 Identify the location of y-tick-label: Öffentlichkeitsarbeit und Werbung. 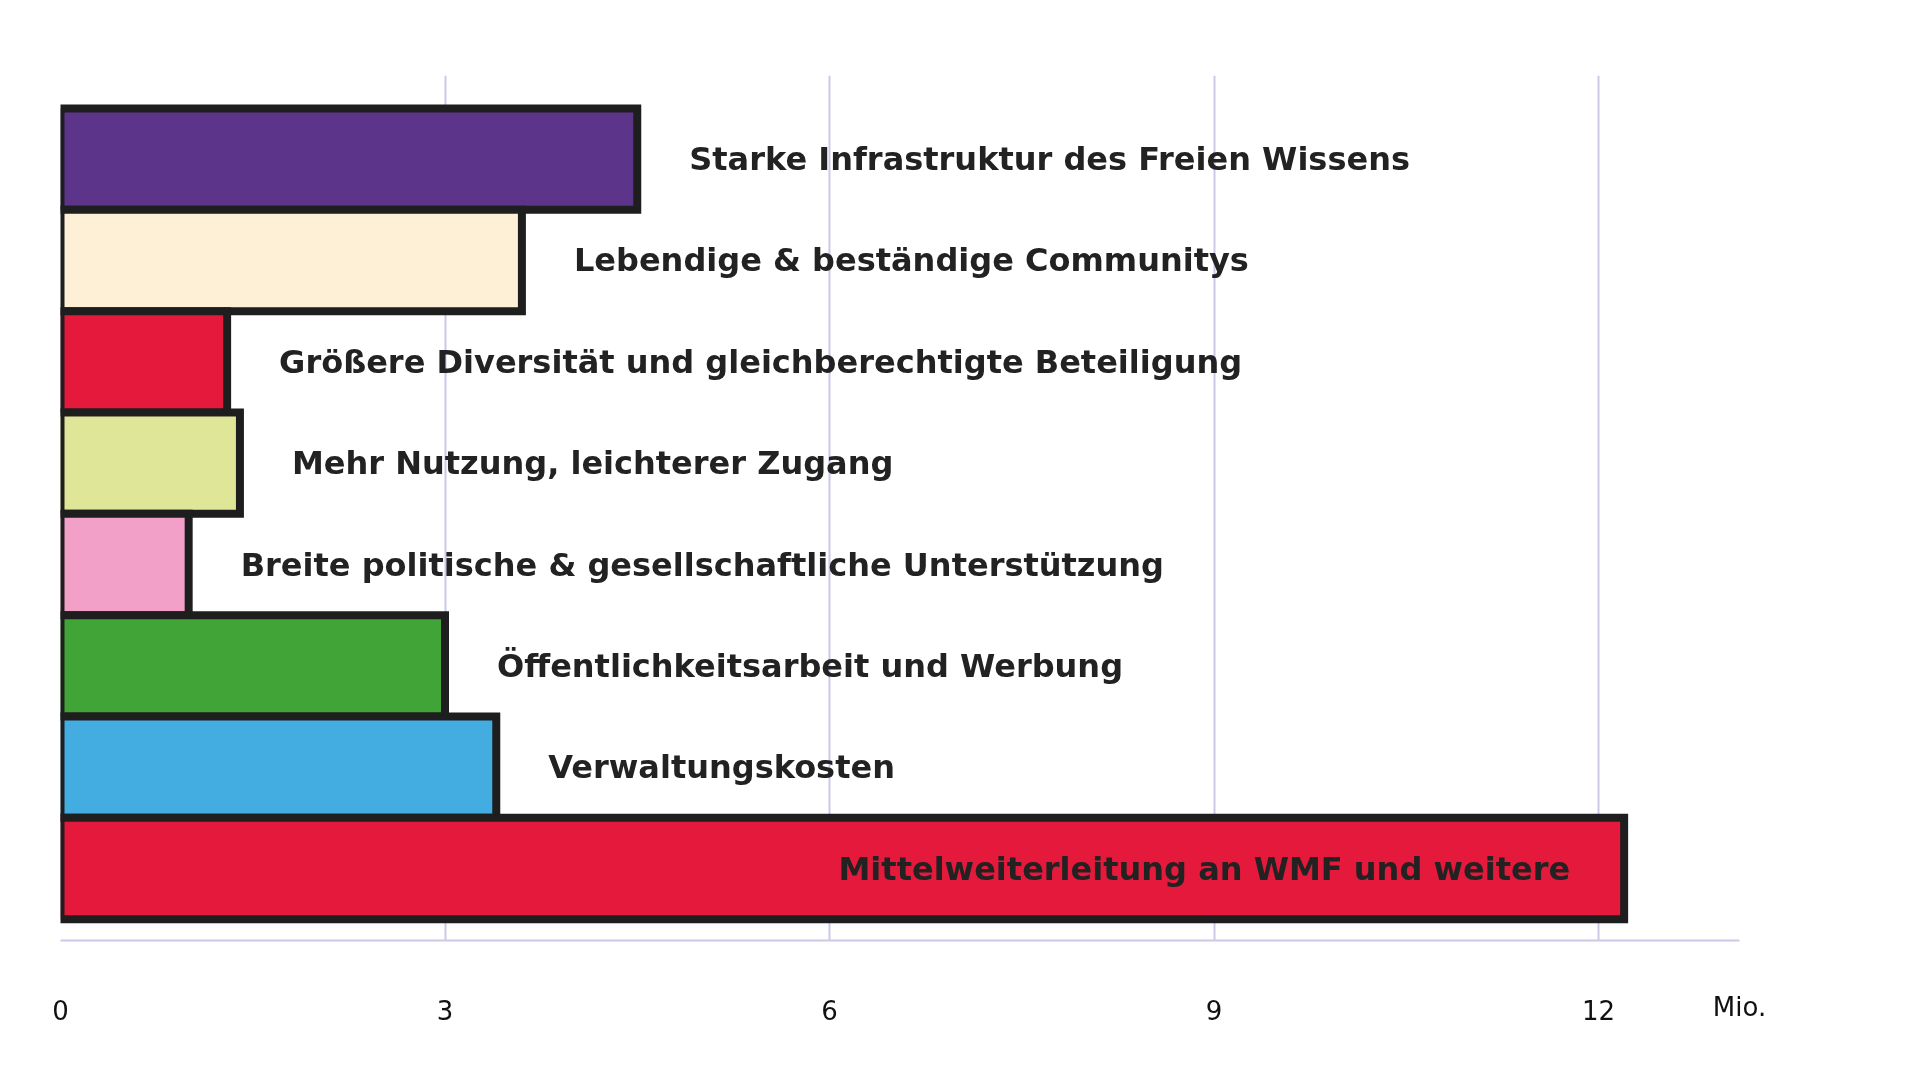
(810, 665).